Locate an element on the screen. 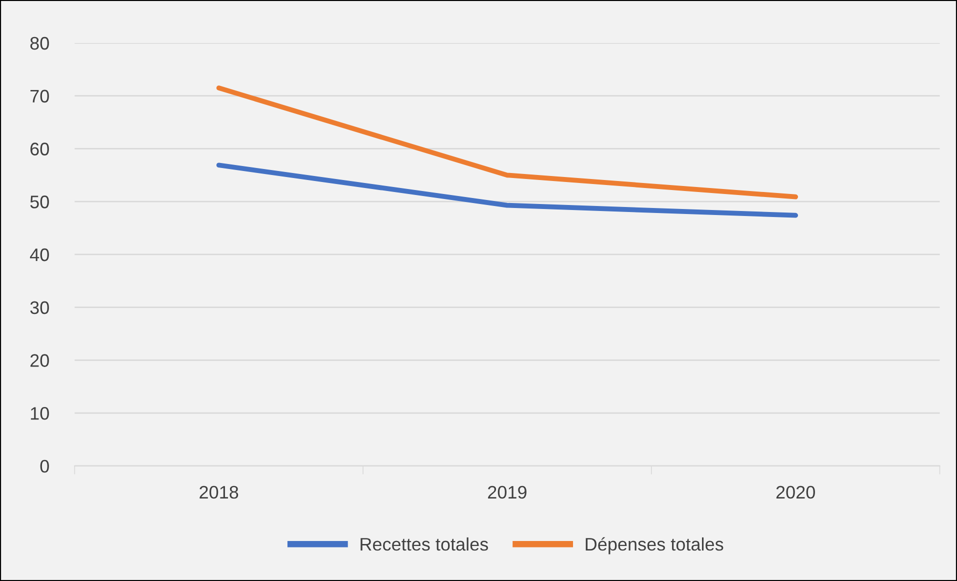 The image size is (957, 581). x-tick-label: 2019 is located at coordinates (507, 492).